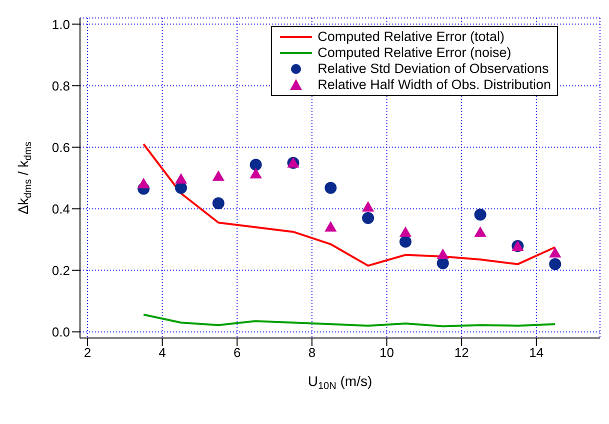 The height and width of the screenshot is (424, 609). Describe the element at coordinates (61, 208) in the screenshot. I see `y-tick-label: 0.4` at that location.